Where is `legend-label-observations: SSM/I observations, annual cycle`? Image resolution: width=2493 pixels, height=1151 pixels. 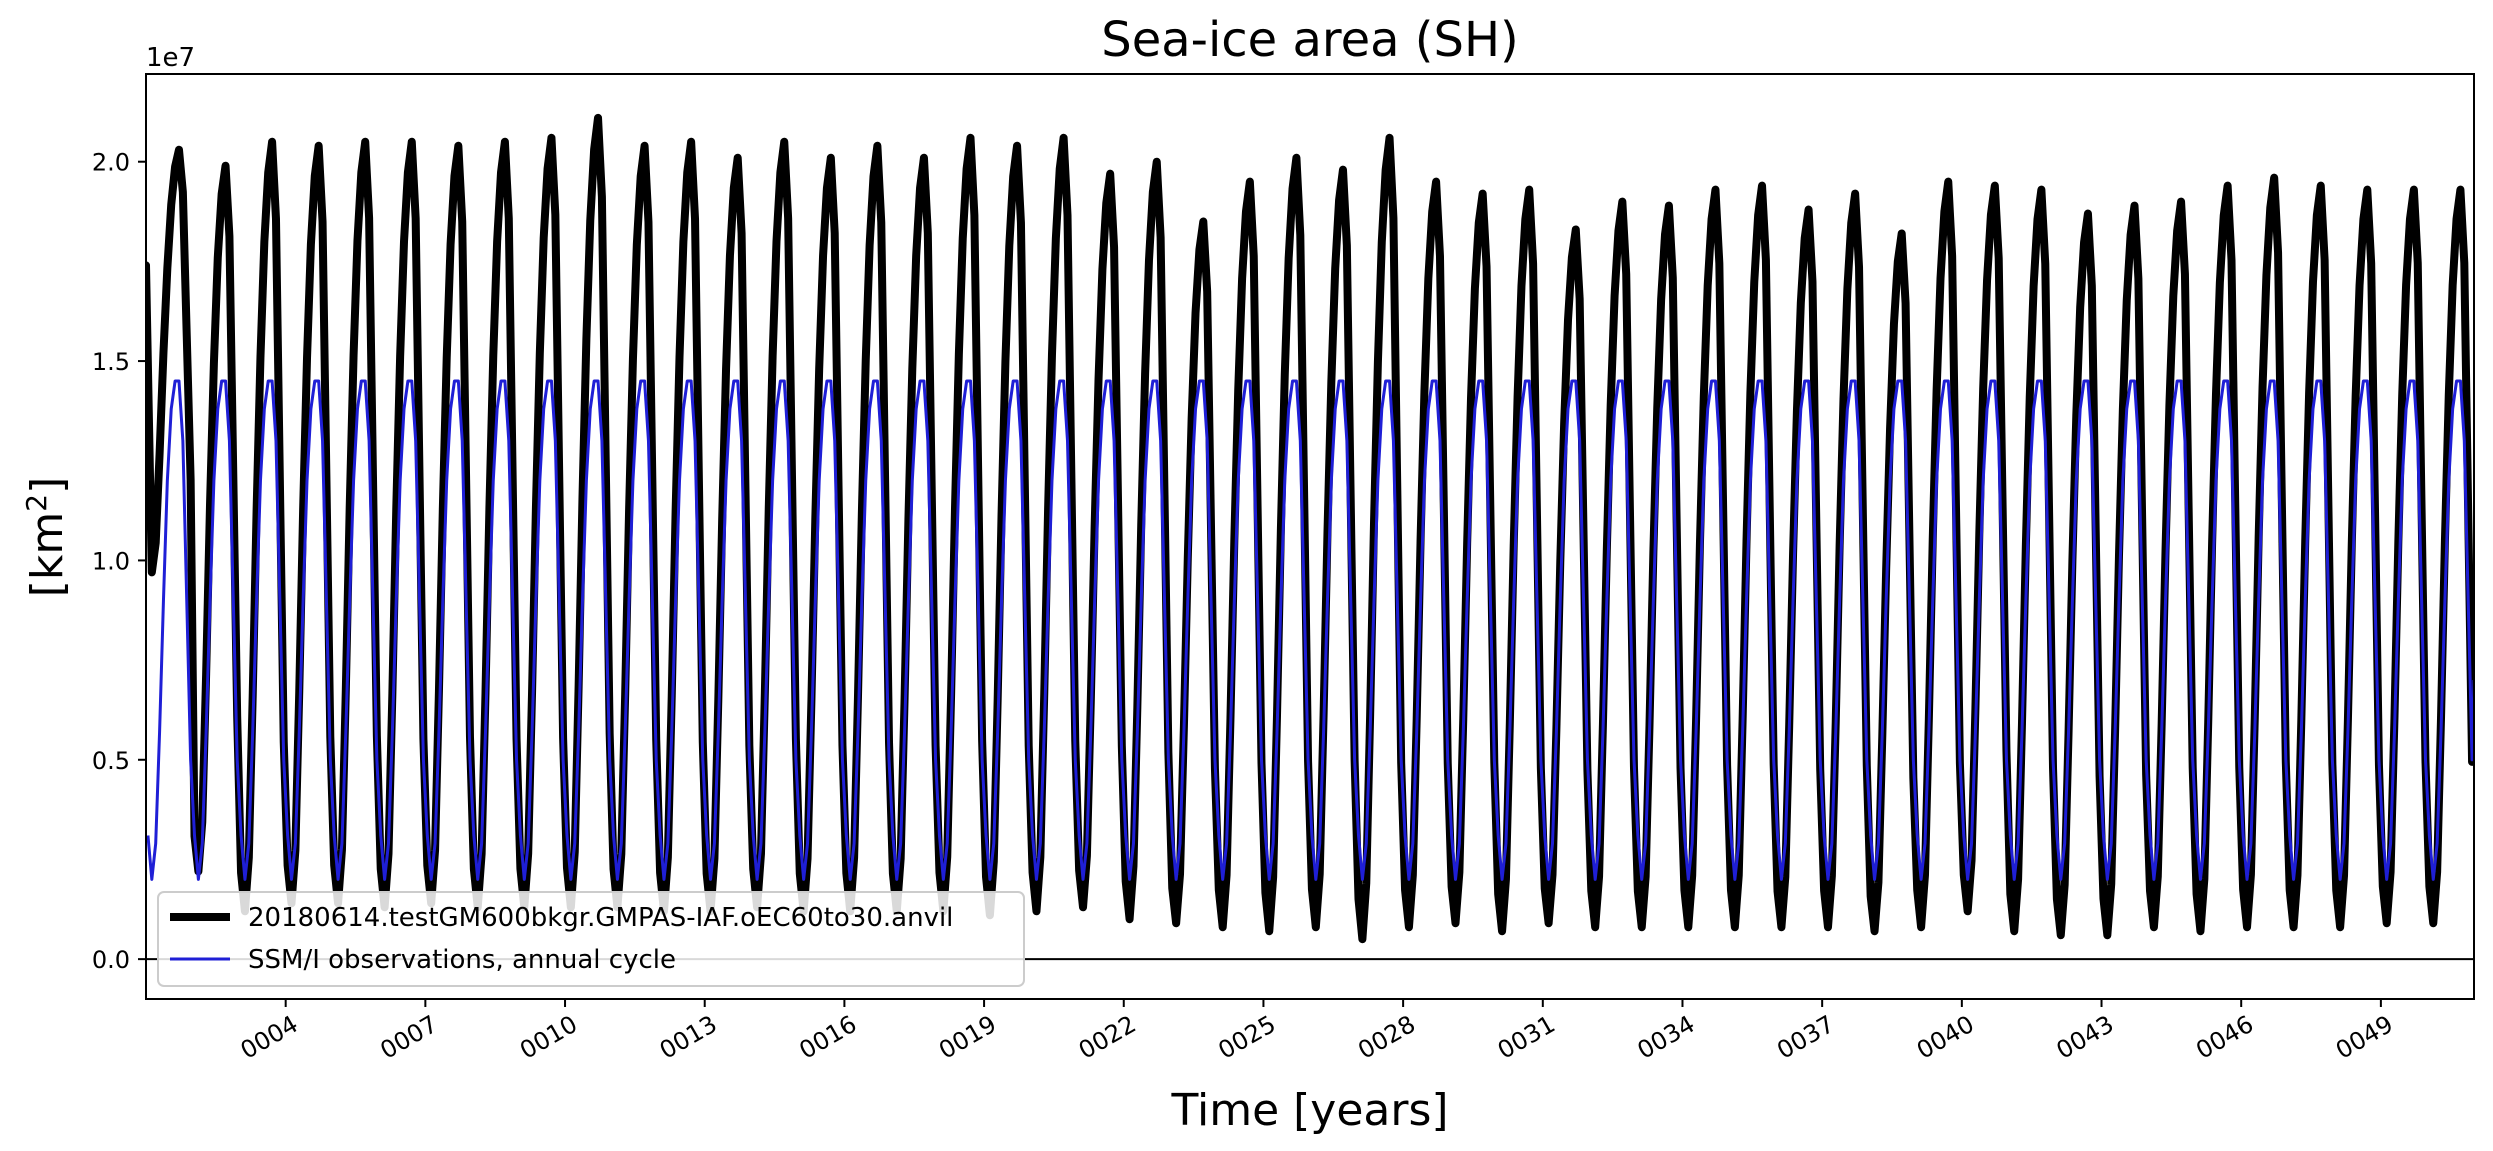
legend-label-observations: SSM/I observations, annual cycle is located at coordinates (462, 960).